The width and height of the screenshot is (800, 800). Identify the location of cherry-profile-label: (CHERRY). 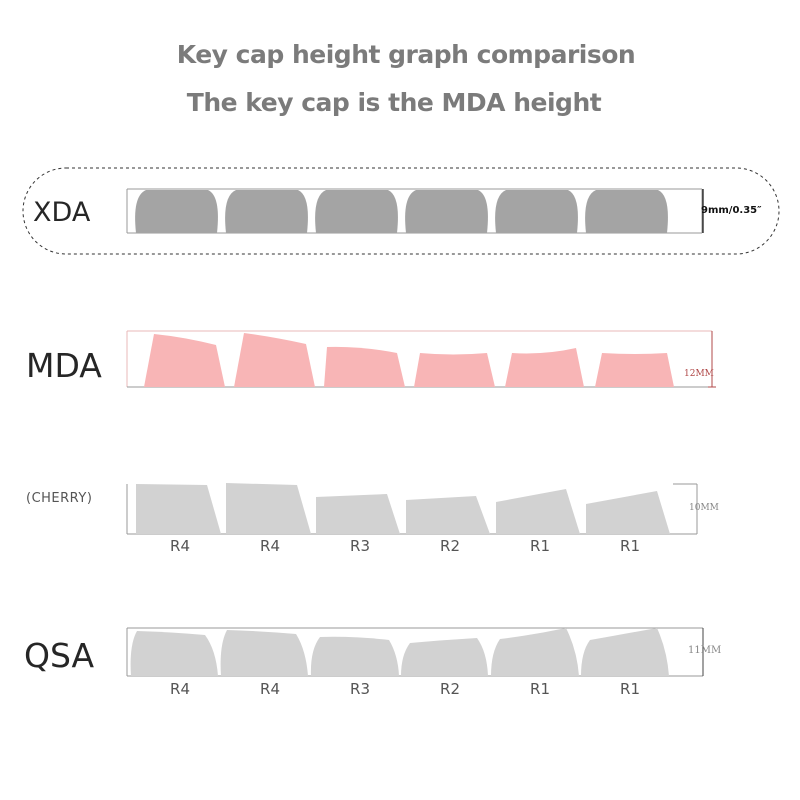
(59, 498).